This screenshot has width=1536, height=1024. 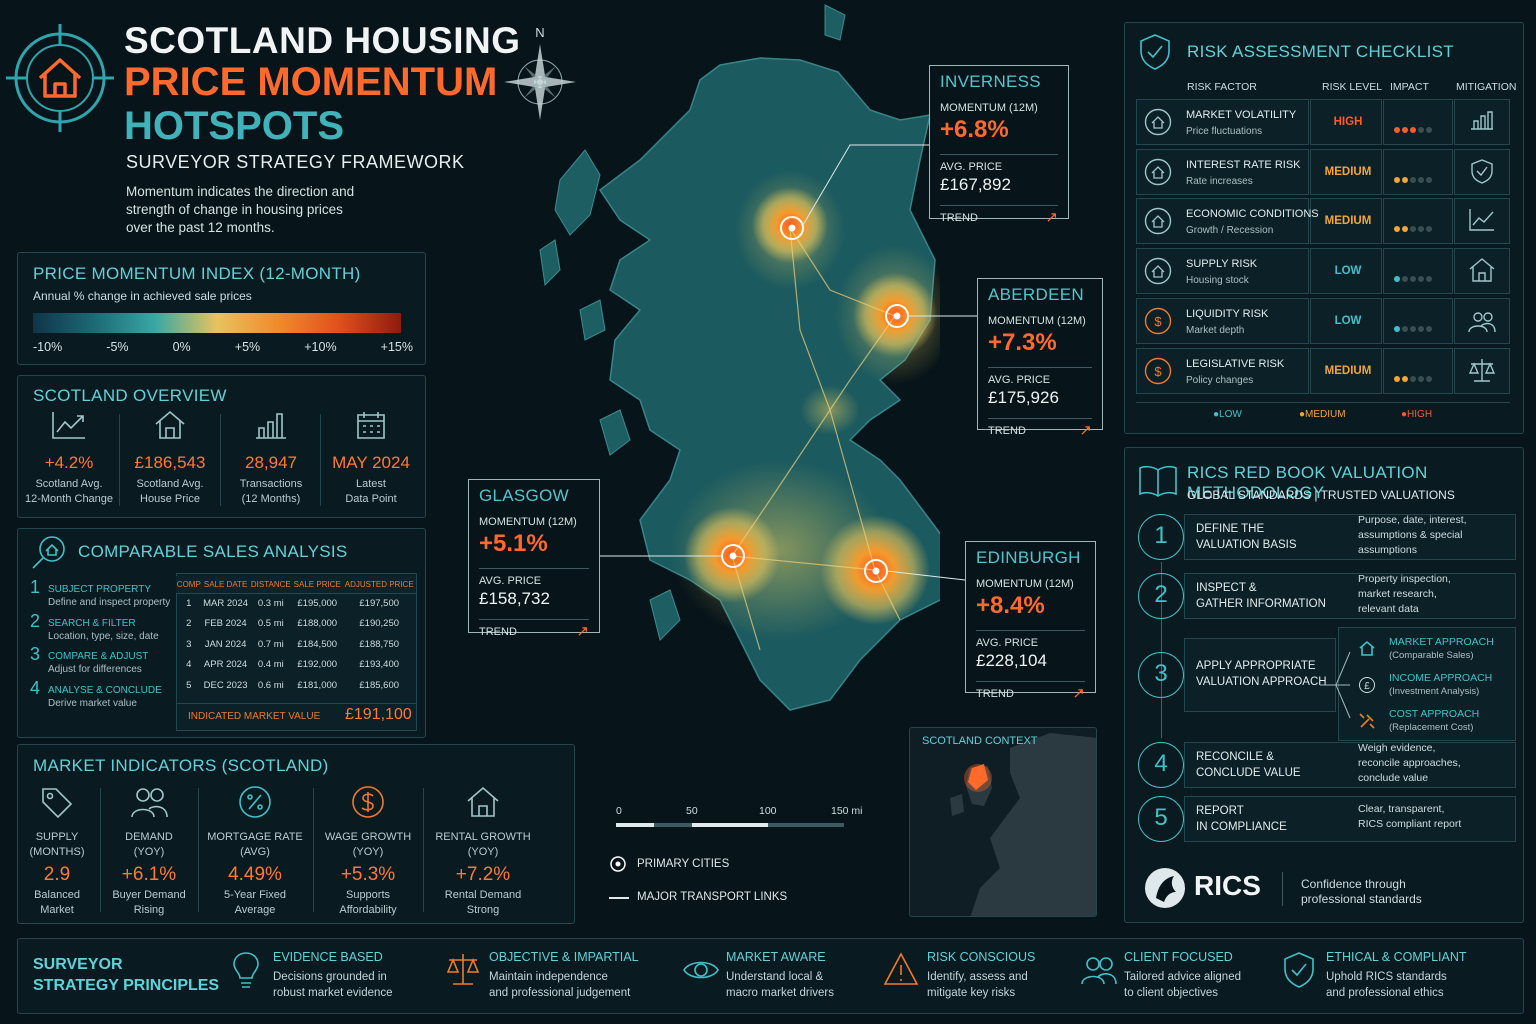 What do you see at coordinates (1165, 888) in the screenshot?
I see `rics-lion-logo-icon` at bounding box center [1165, 888].